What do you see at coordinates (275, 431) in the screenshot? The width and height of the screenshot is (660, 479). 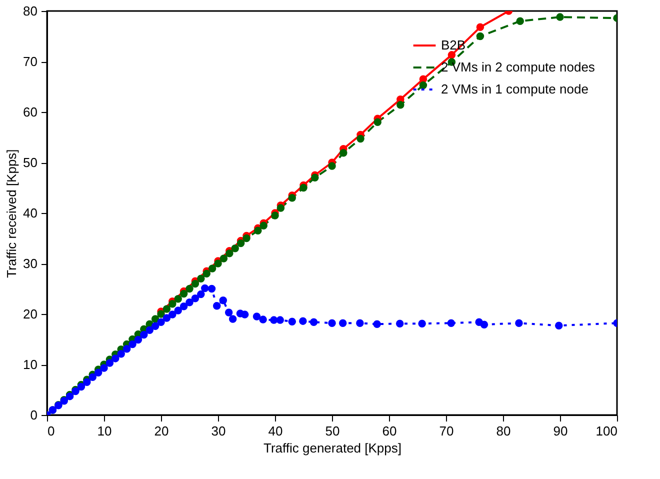 I see `x-tick-label: 40` at bounding box center [275, 431].